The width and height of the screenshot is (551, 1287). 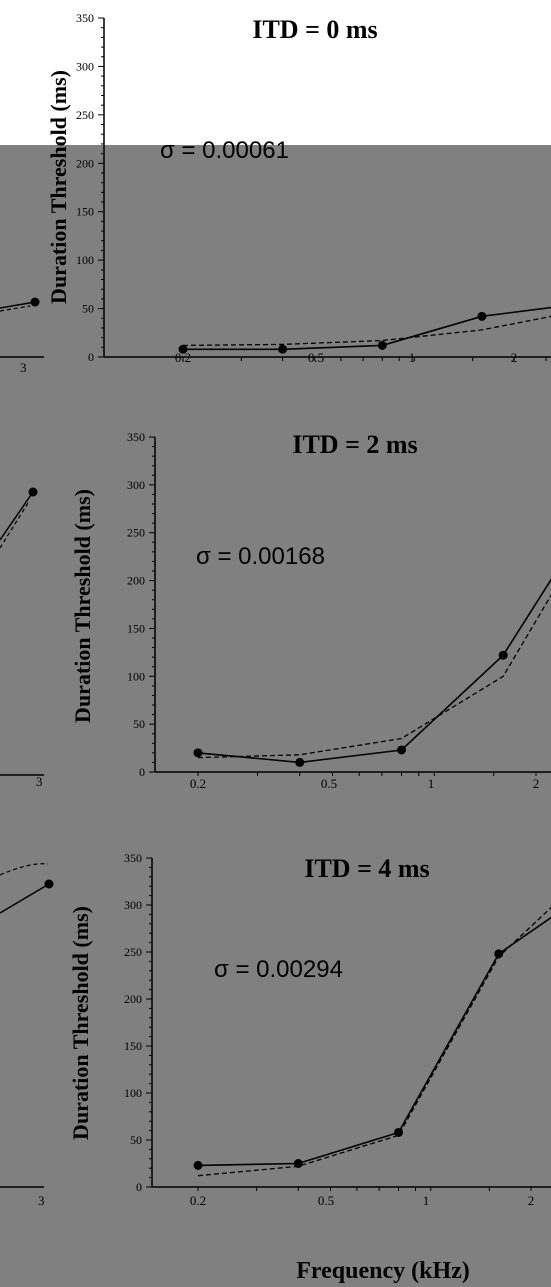 I want to click on sigma-label: σ = 0.00061, so click(x=224, y=150).